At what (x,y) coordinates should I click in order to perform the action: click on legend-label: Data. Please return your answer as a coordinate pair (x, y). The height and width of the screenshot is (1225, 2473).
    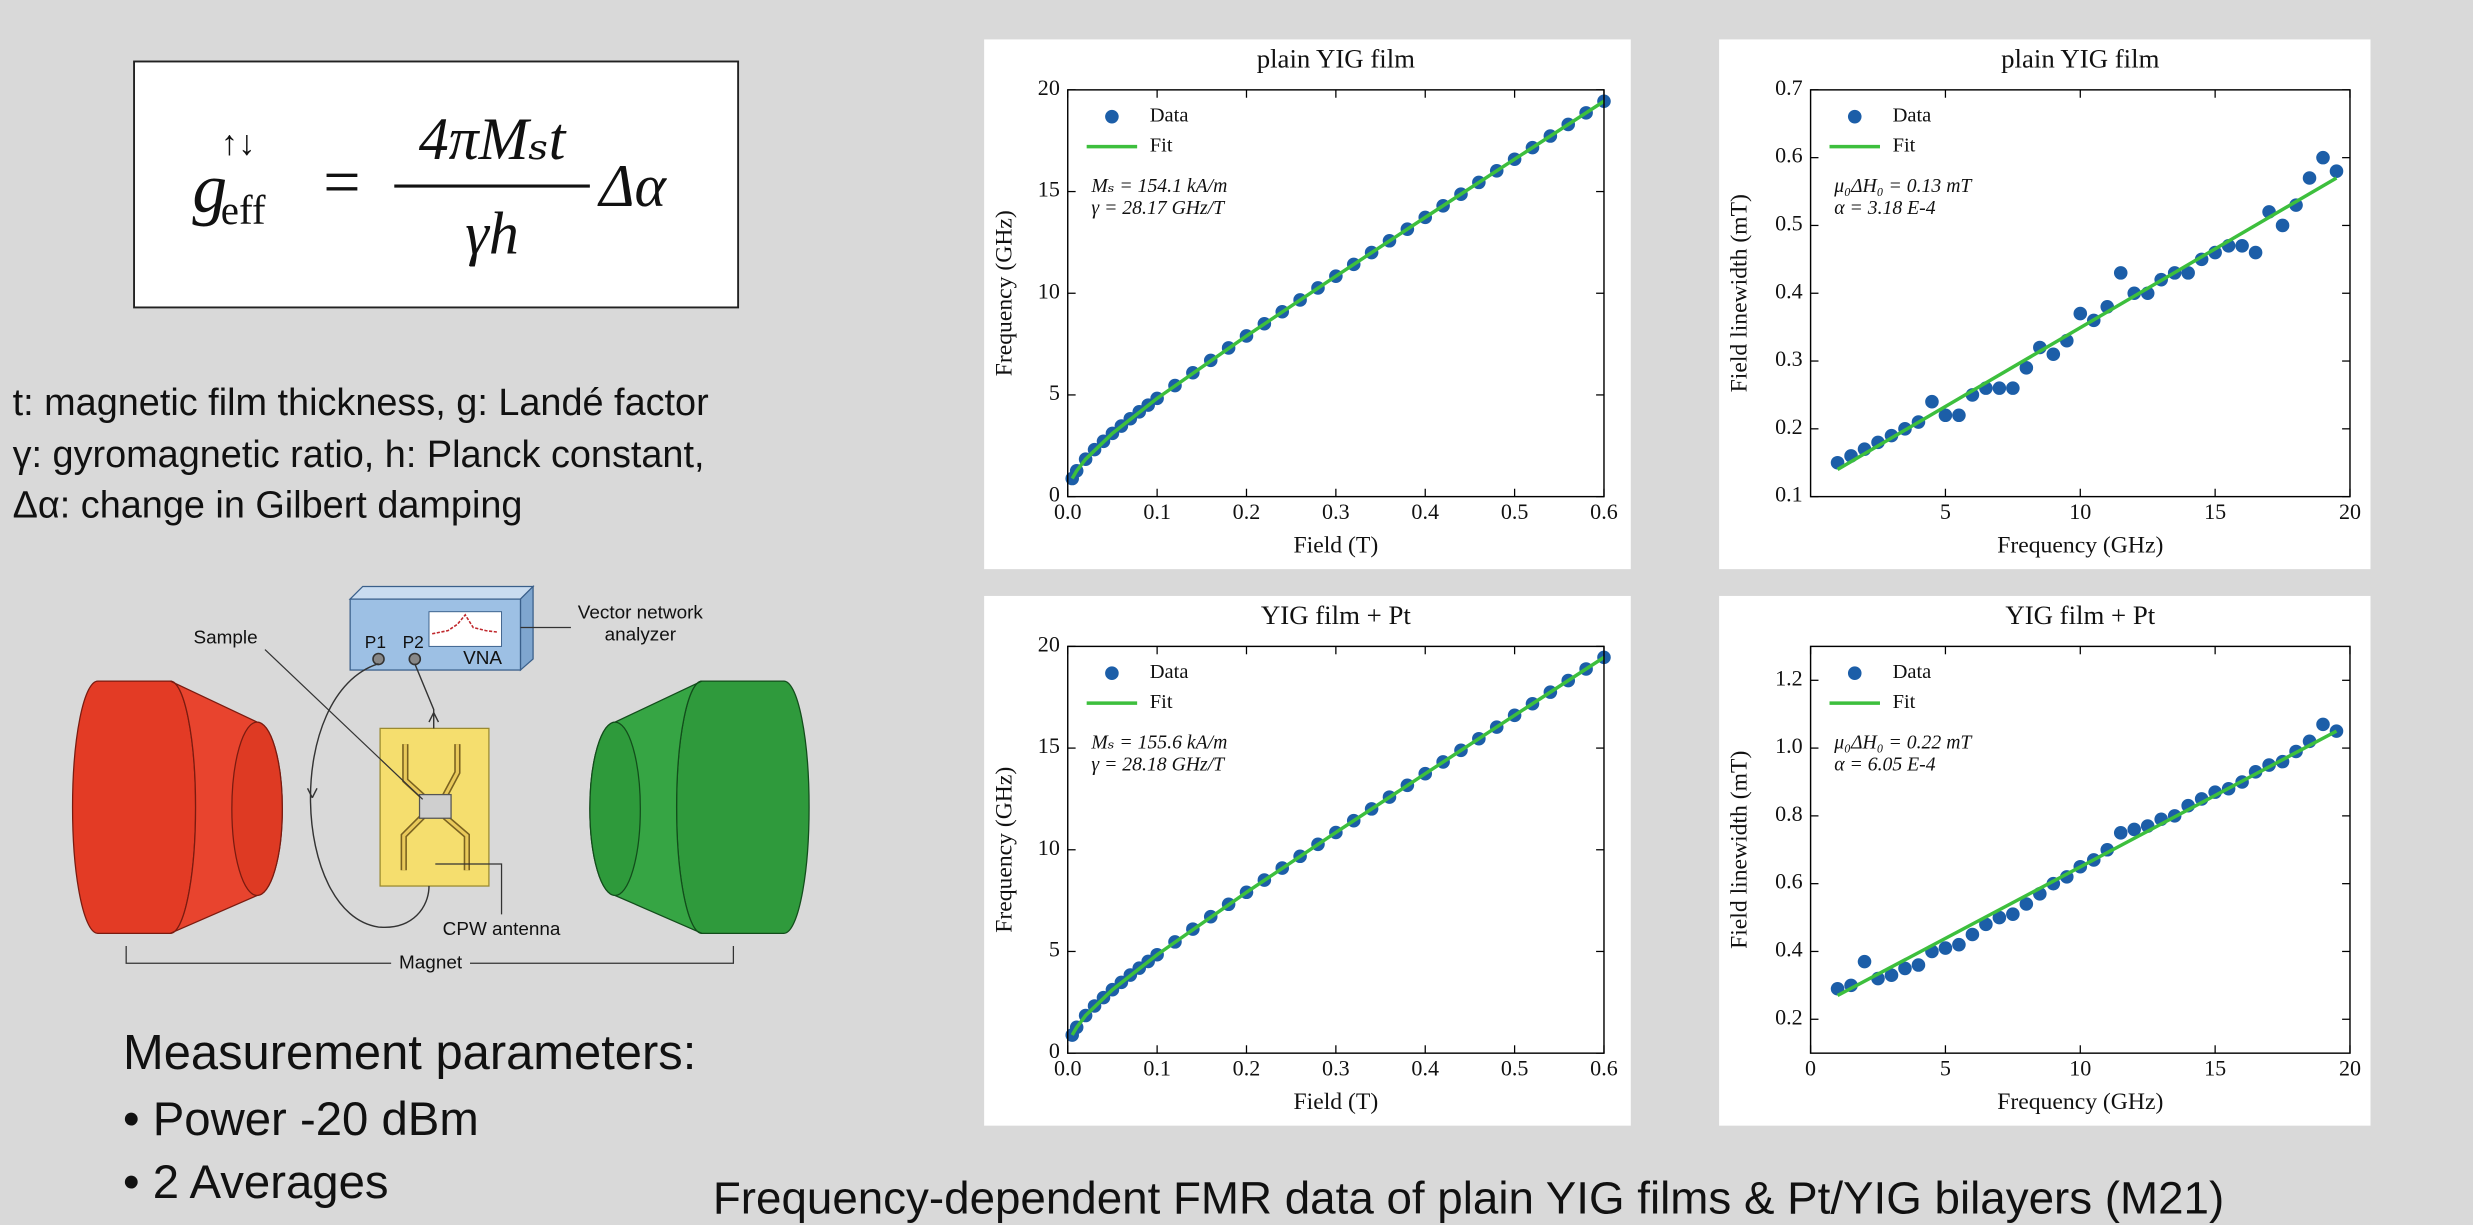
    Looking at the image, I should click on (1169, 672).